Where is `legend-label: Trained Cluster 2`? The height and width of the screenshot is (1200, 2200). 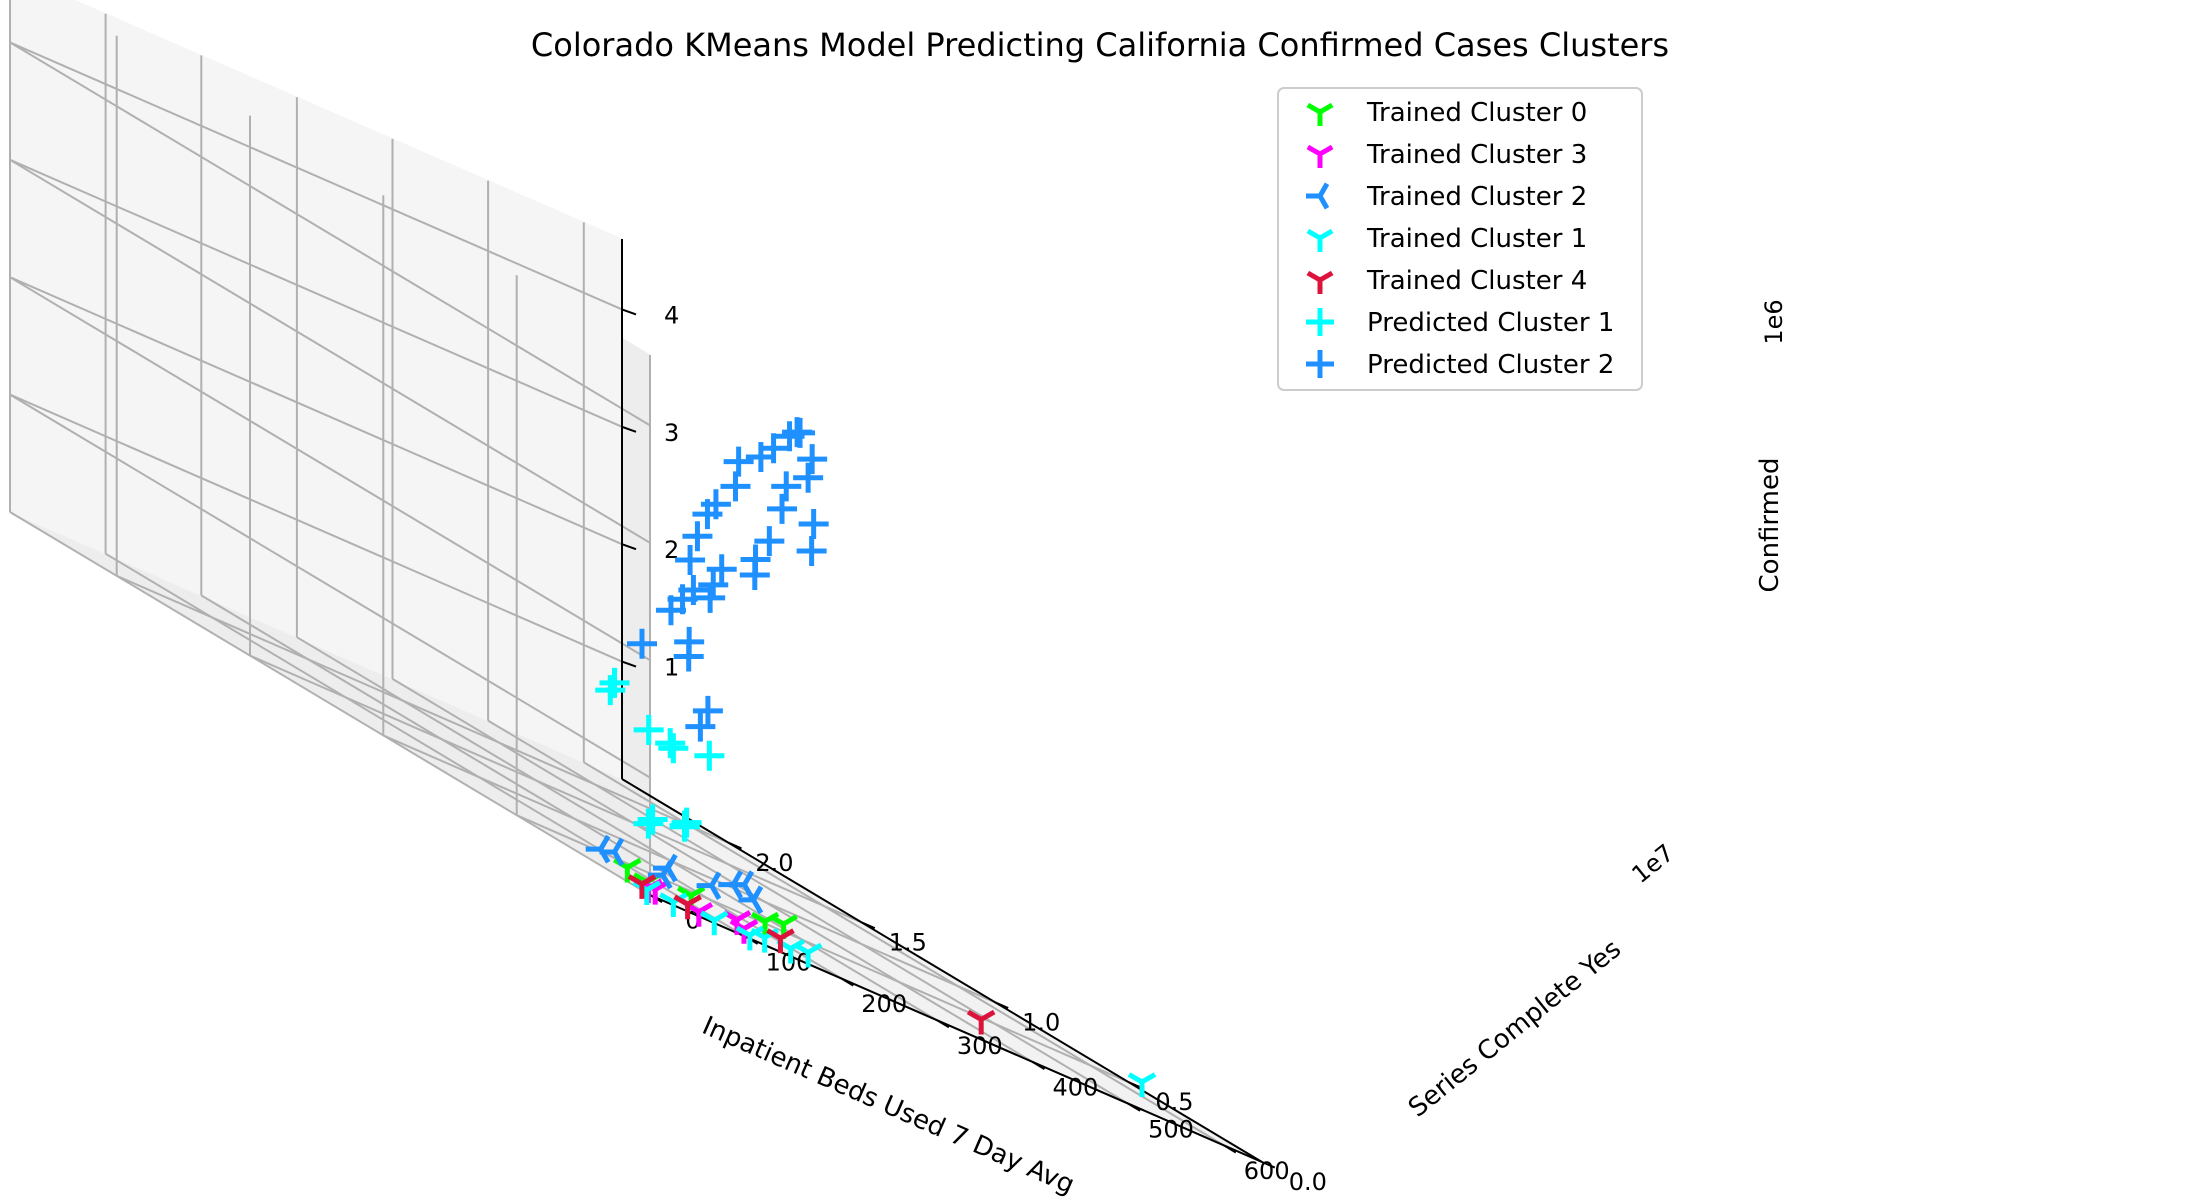 legend-label: Trained Cluster 2 is located at coordinates (1476, 197).